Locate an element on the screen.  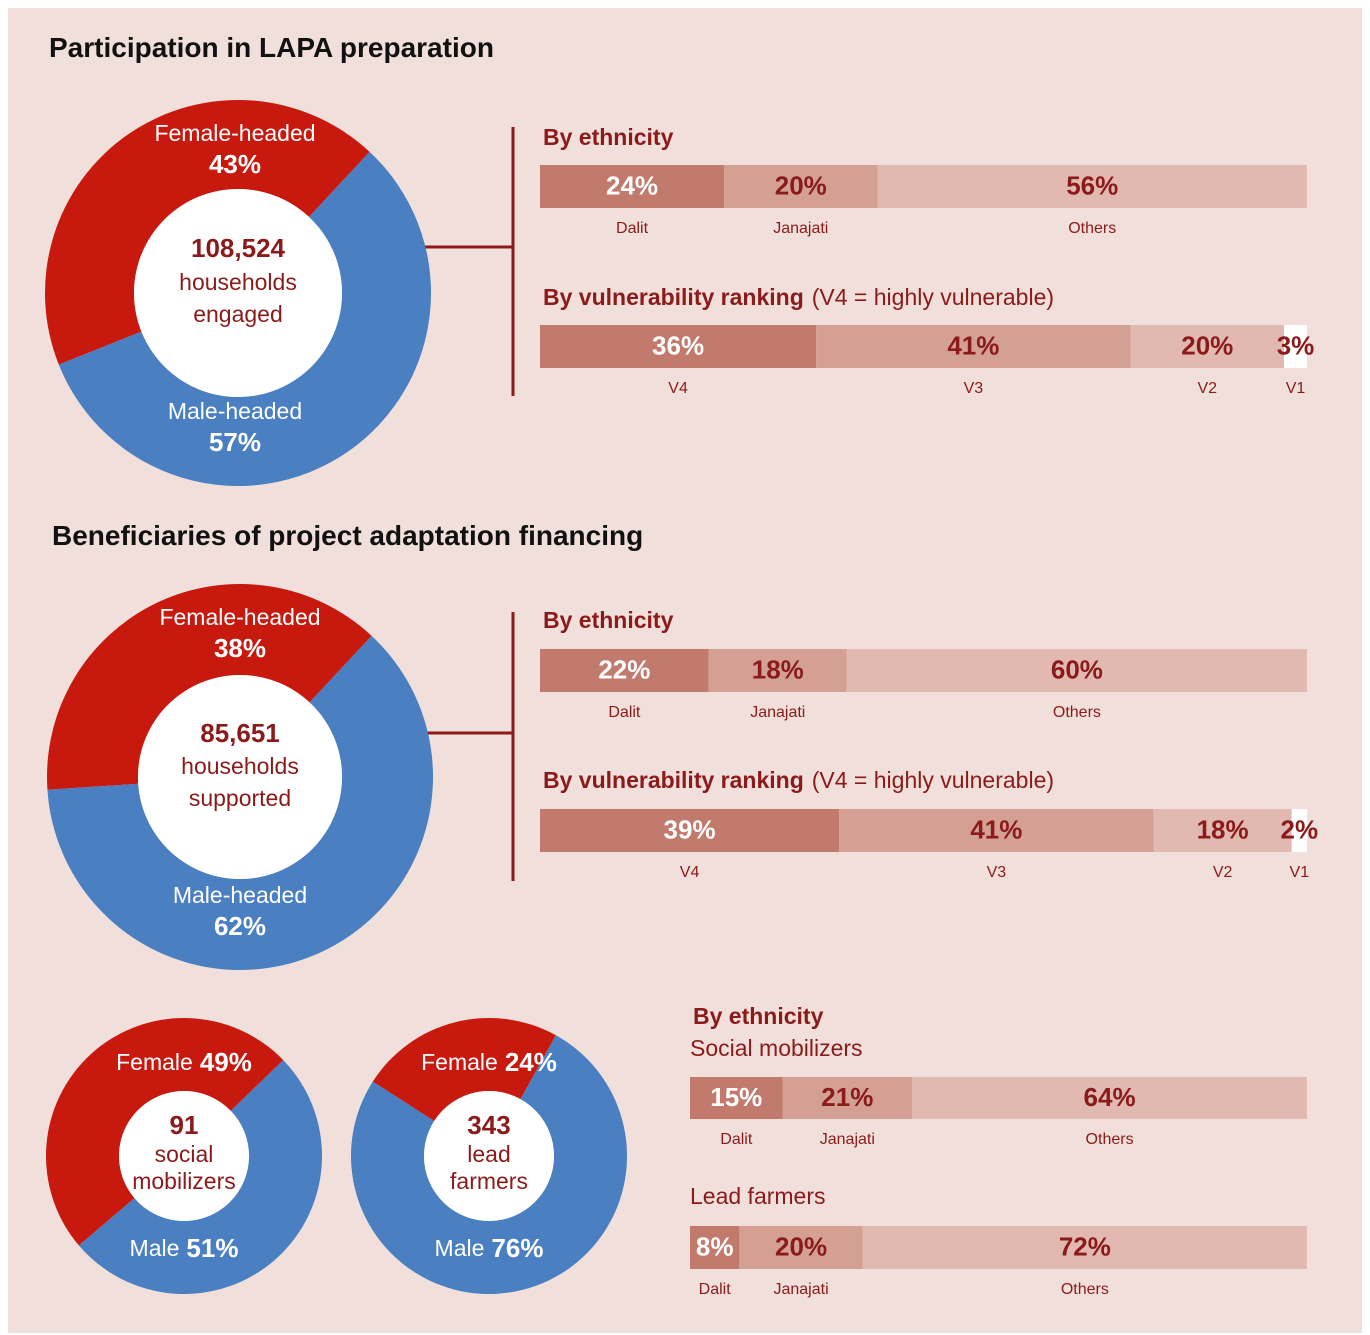
segment-value: 64% is located at coordinates (1110, 1097).